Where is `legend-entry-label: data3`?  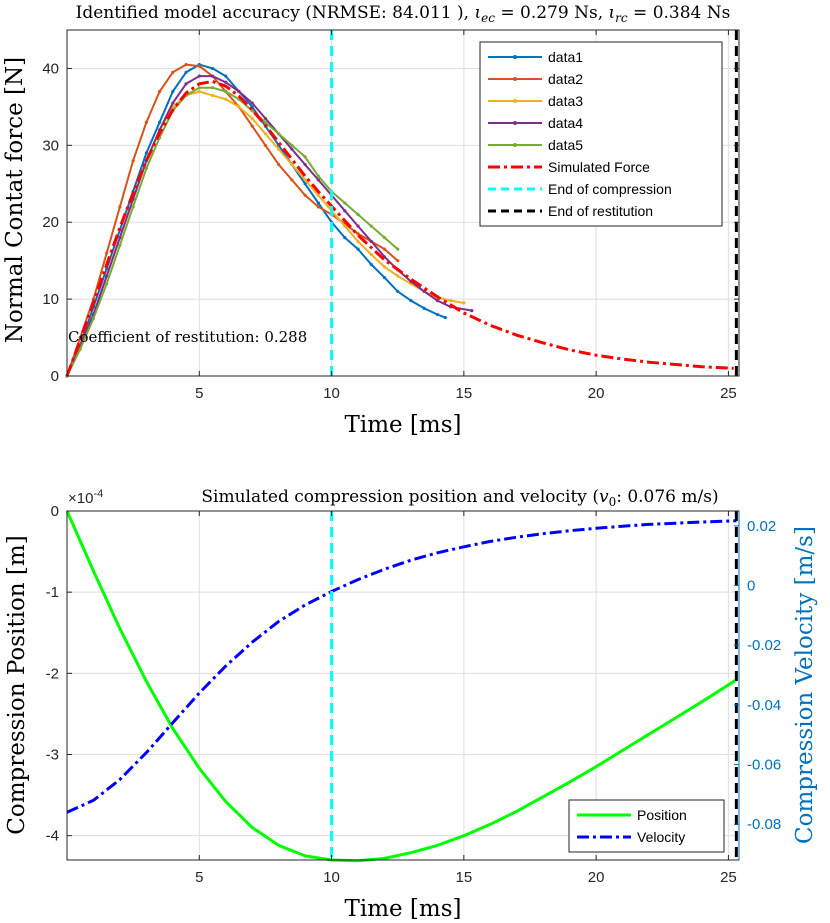
legend-entry-label: data3 is located at coordinates (565, 101).